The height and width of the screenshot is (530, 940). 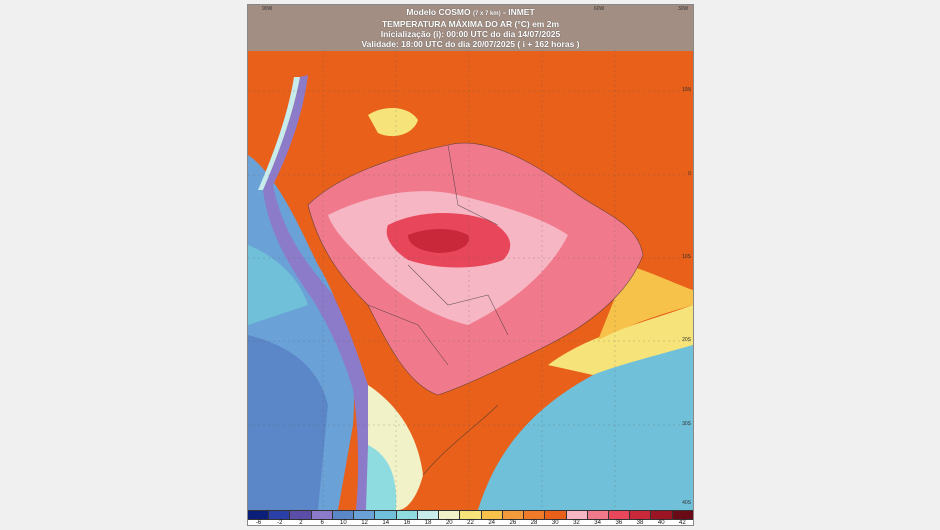 I want to click on colorbar-label: 20, so click(x=449, y=523).